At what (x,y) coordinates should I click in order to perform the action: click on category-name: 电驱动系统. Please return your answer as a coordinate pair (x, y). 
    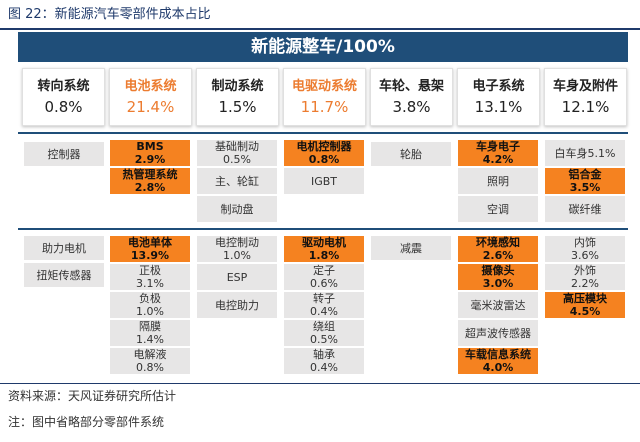
    Looking at the image, I should click on (324, 86).